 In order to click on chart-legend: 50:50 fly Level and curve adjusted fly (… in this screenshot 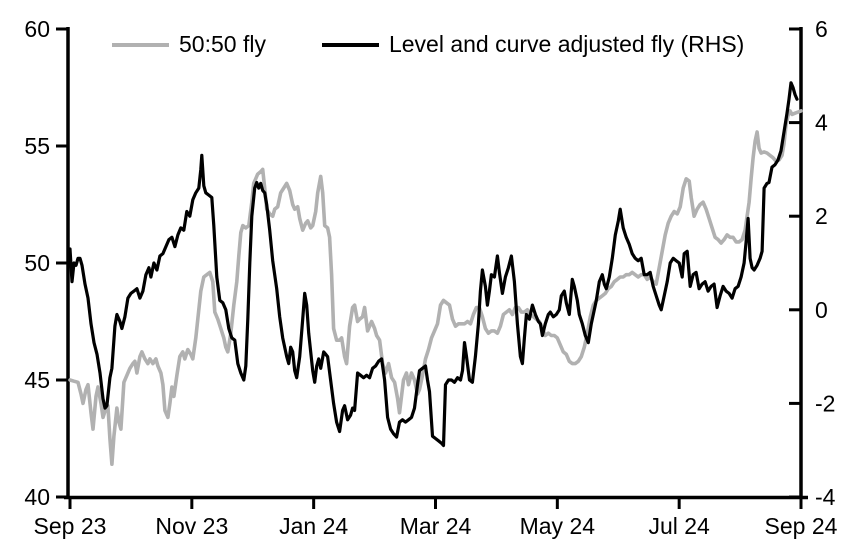, I will do `click(428, 44)`.